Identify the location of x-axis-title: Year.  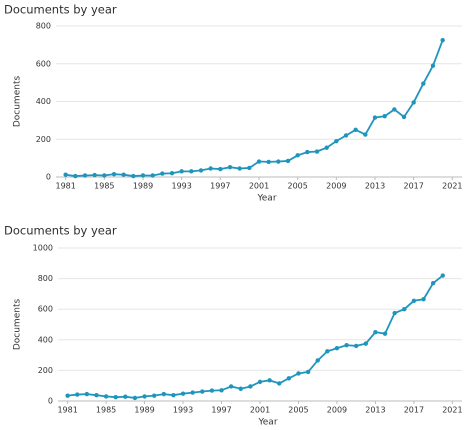
(266, 199).